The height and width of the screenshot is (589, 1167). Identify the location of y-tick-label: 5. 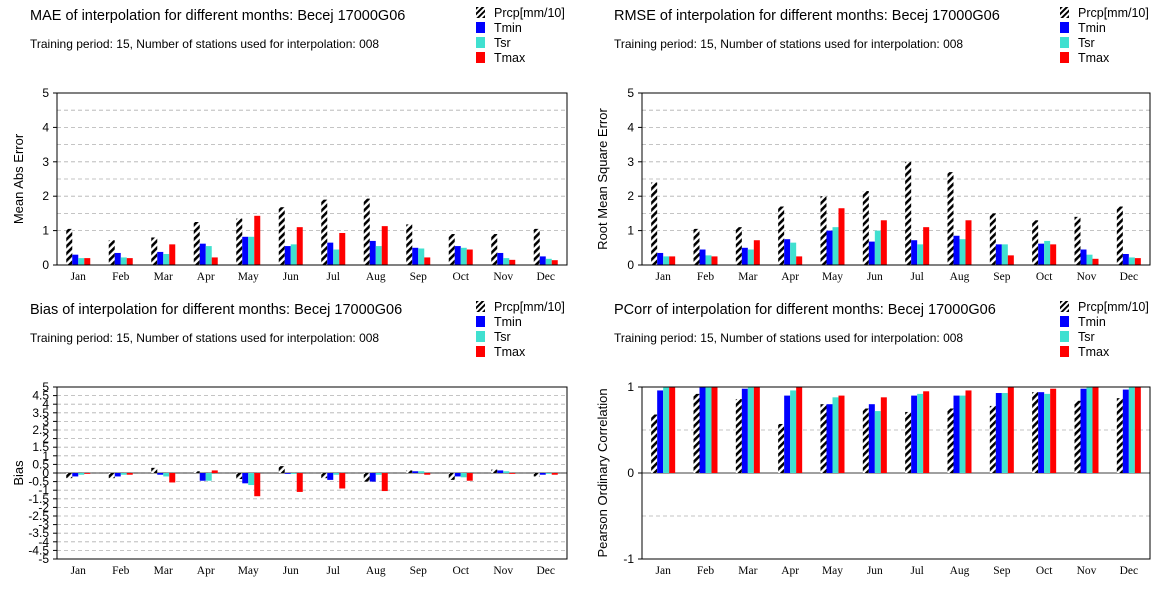
(630, 93).